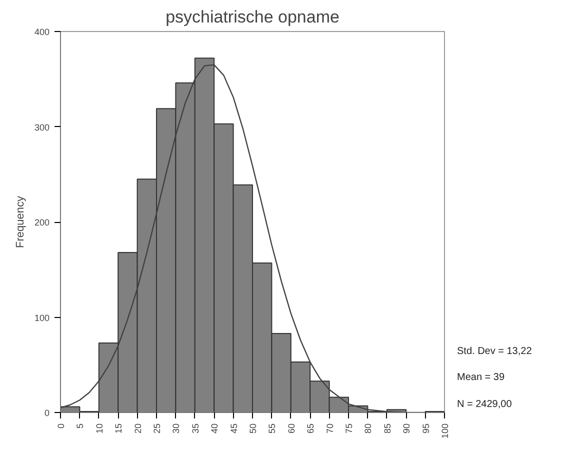 The height and width of the screenshot is (462, 582). Describe the element at coordinates (119, 428) in the screenshot. I see `x-tick-label: 15` at that location.